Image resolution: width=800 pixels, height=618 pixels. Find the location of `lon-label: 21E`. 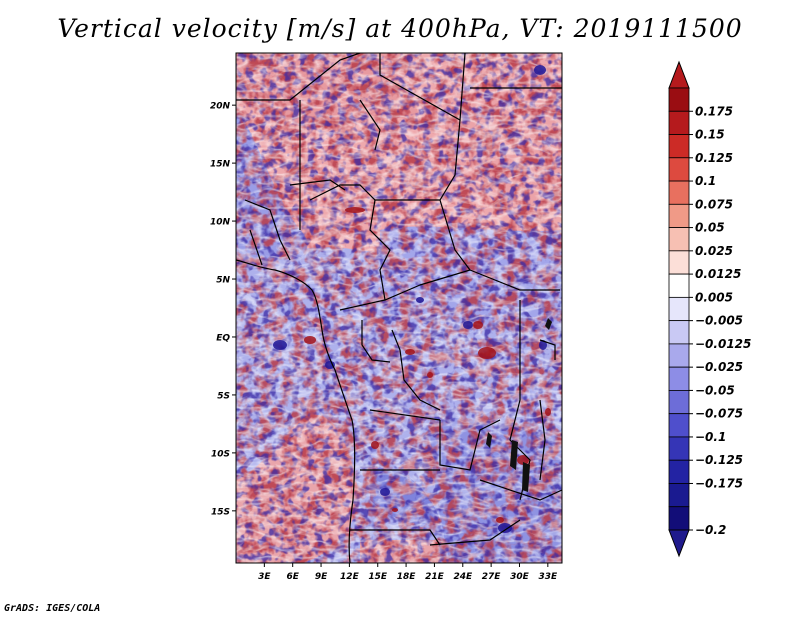

lon-label: 21E is located at coordinates (435, 577).